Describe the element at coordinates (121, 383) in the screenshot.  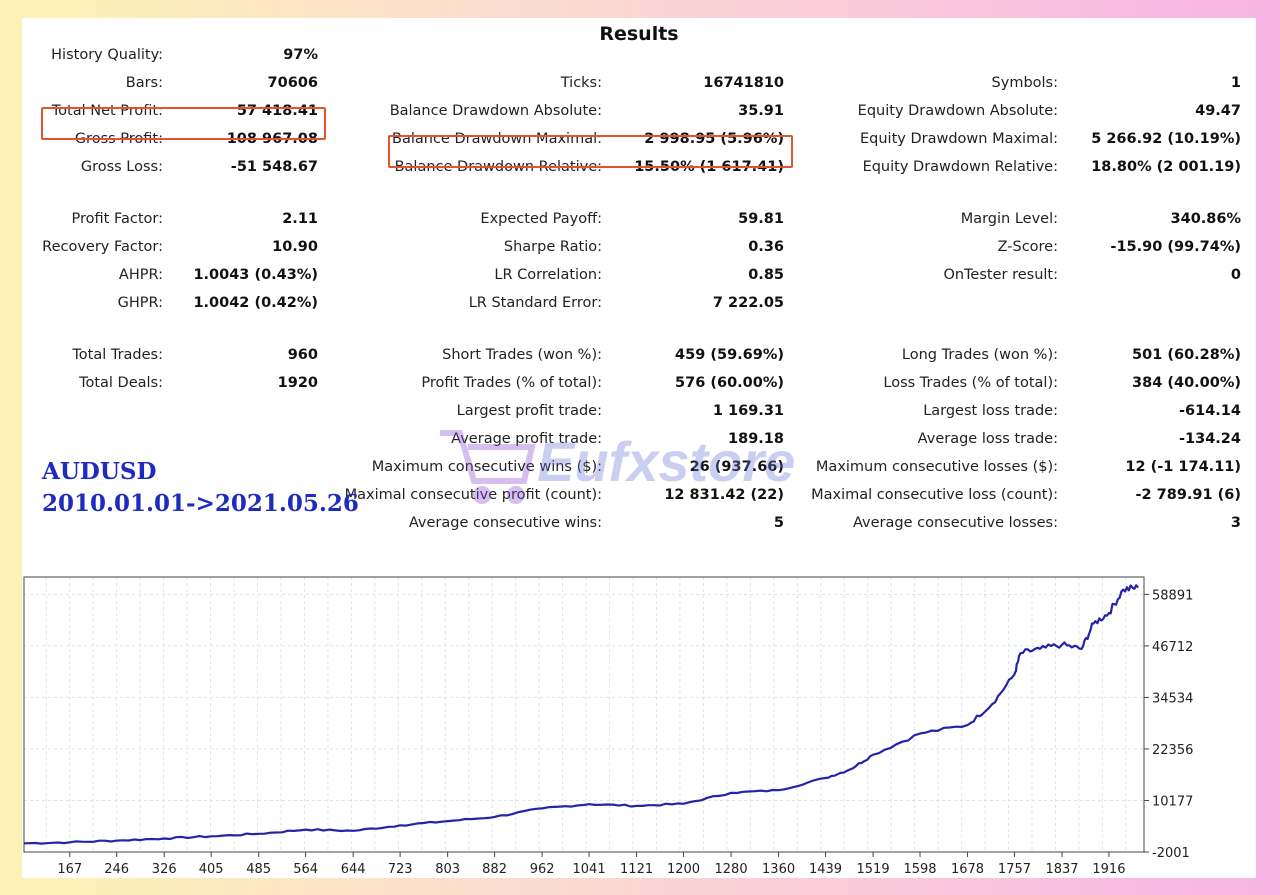
I see `stat-label: Total Deals:` at that location.